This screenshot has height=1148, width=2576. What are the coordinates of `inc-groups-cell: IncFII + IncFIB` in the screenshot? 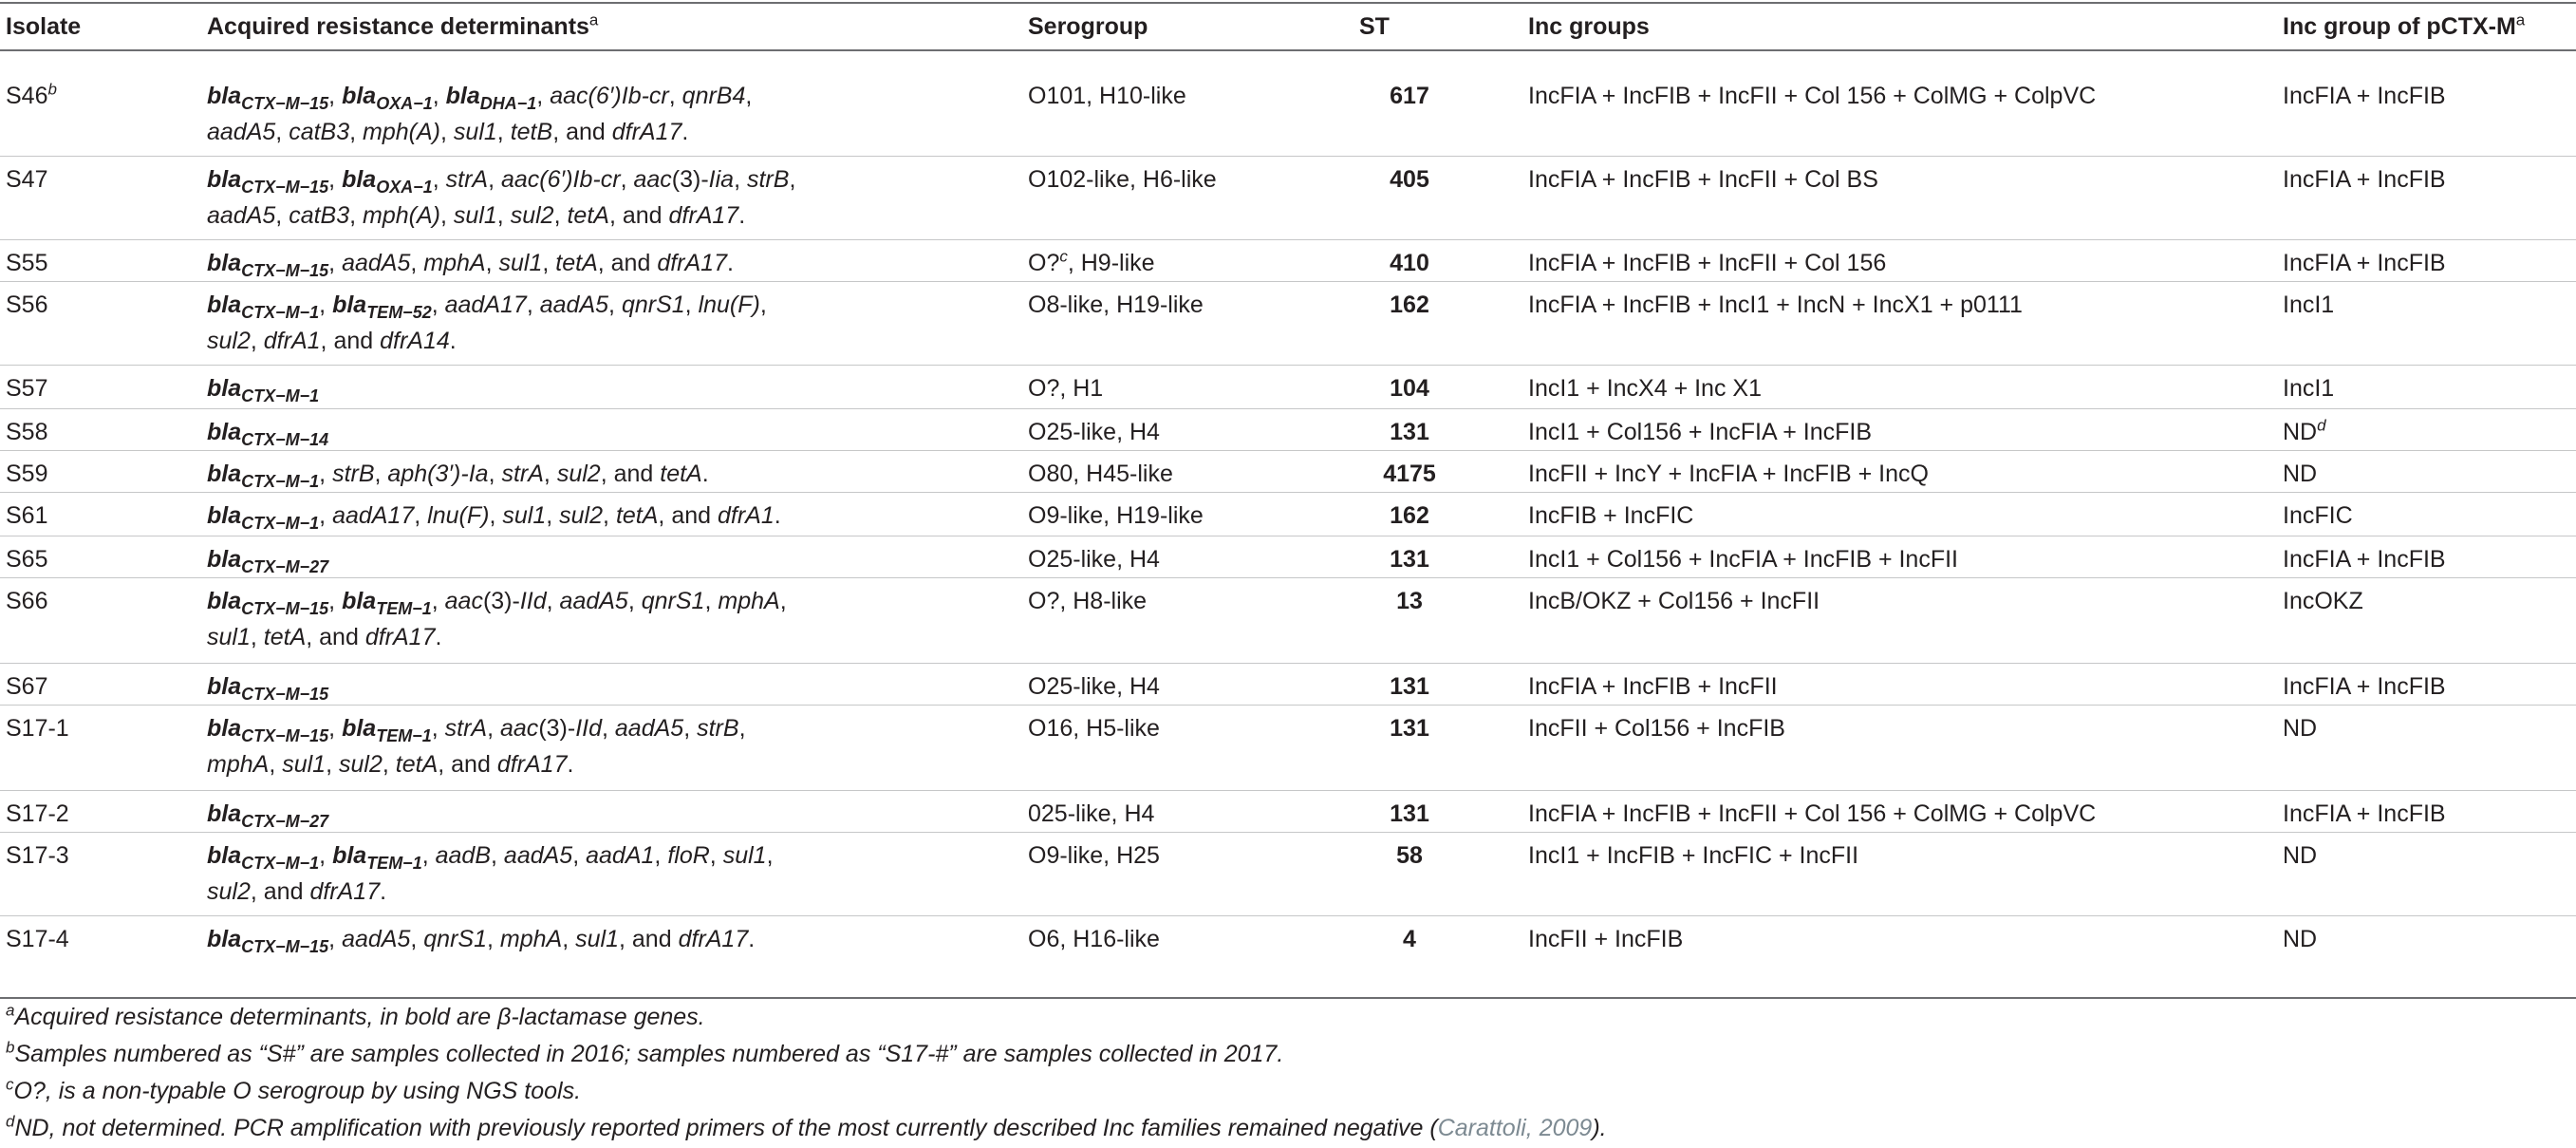 It's located at (1606, 939).